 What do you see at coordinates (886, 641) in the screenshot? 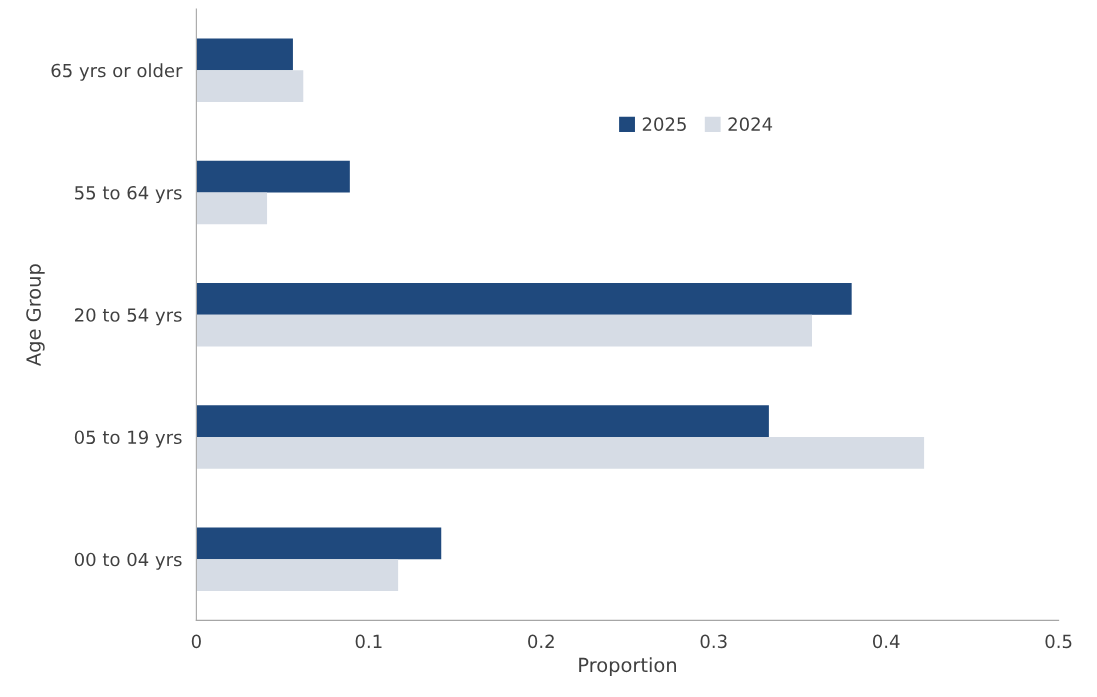
I see `x-tick-label: 0.4` at bounding box center [886, 641].